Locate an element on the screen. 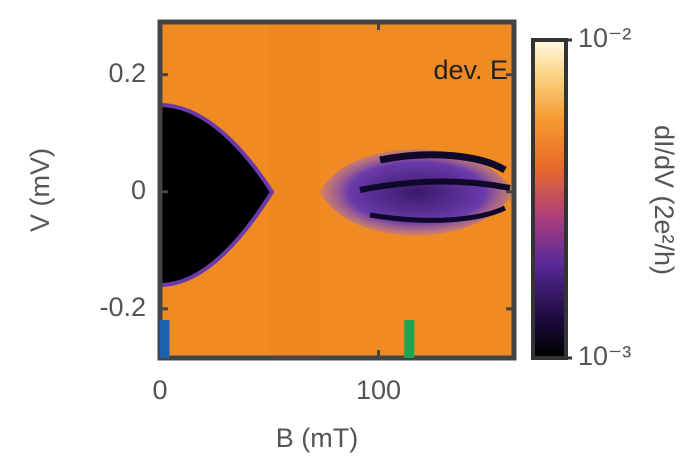  y-tick-label: 0.2 is located at coordinates (127, 73).